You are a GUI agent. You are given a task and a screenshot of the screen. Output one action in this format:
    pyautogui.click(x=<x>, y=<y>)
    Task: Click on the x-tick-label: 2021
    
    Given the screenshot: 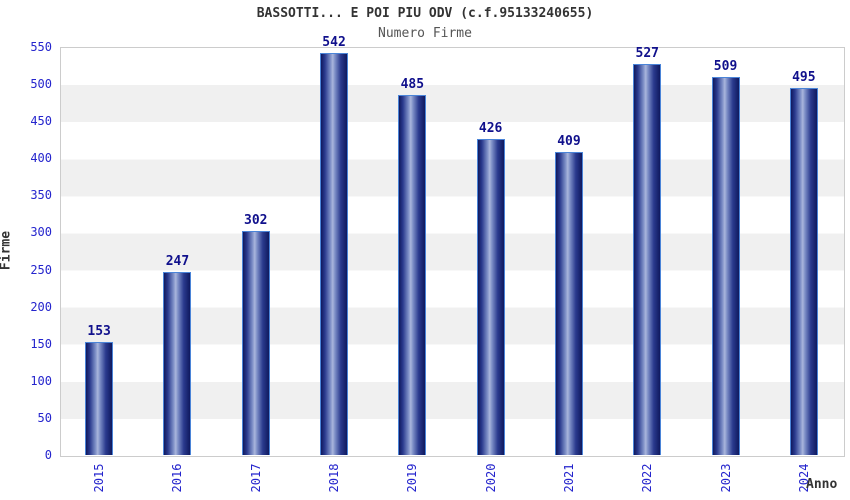 What is the action you would take?
    pyautogui.click(x=568, y=478)
    